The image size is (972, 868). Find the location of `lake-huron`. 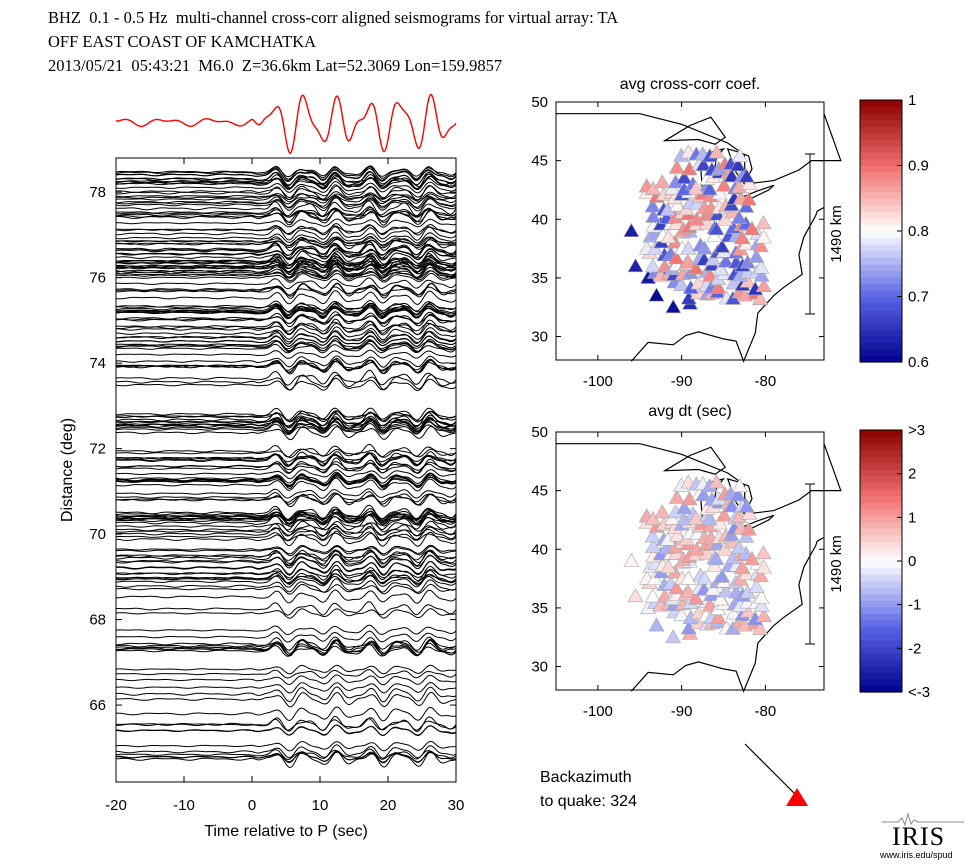

lake-huron is located at coordinates (739, 497).